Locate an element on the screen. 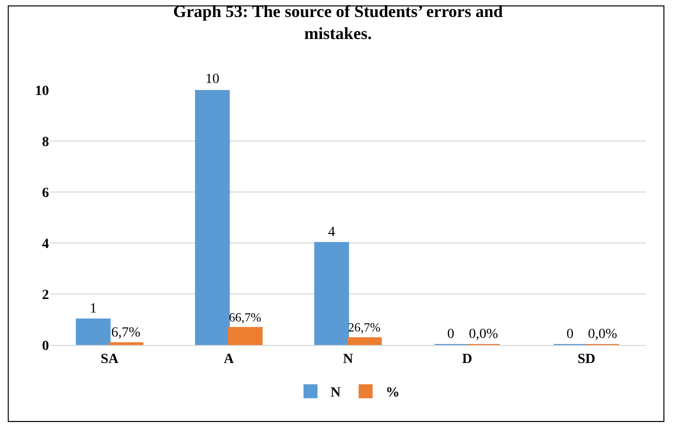 The width and height of the screenshot is (676, 425). data-label: 4 is located at coordinates (332, 232).